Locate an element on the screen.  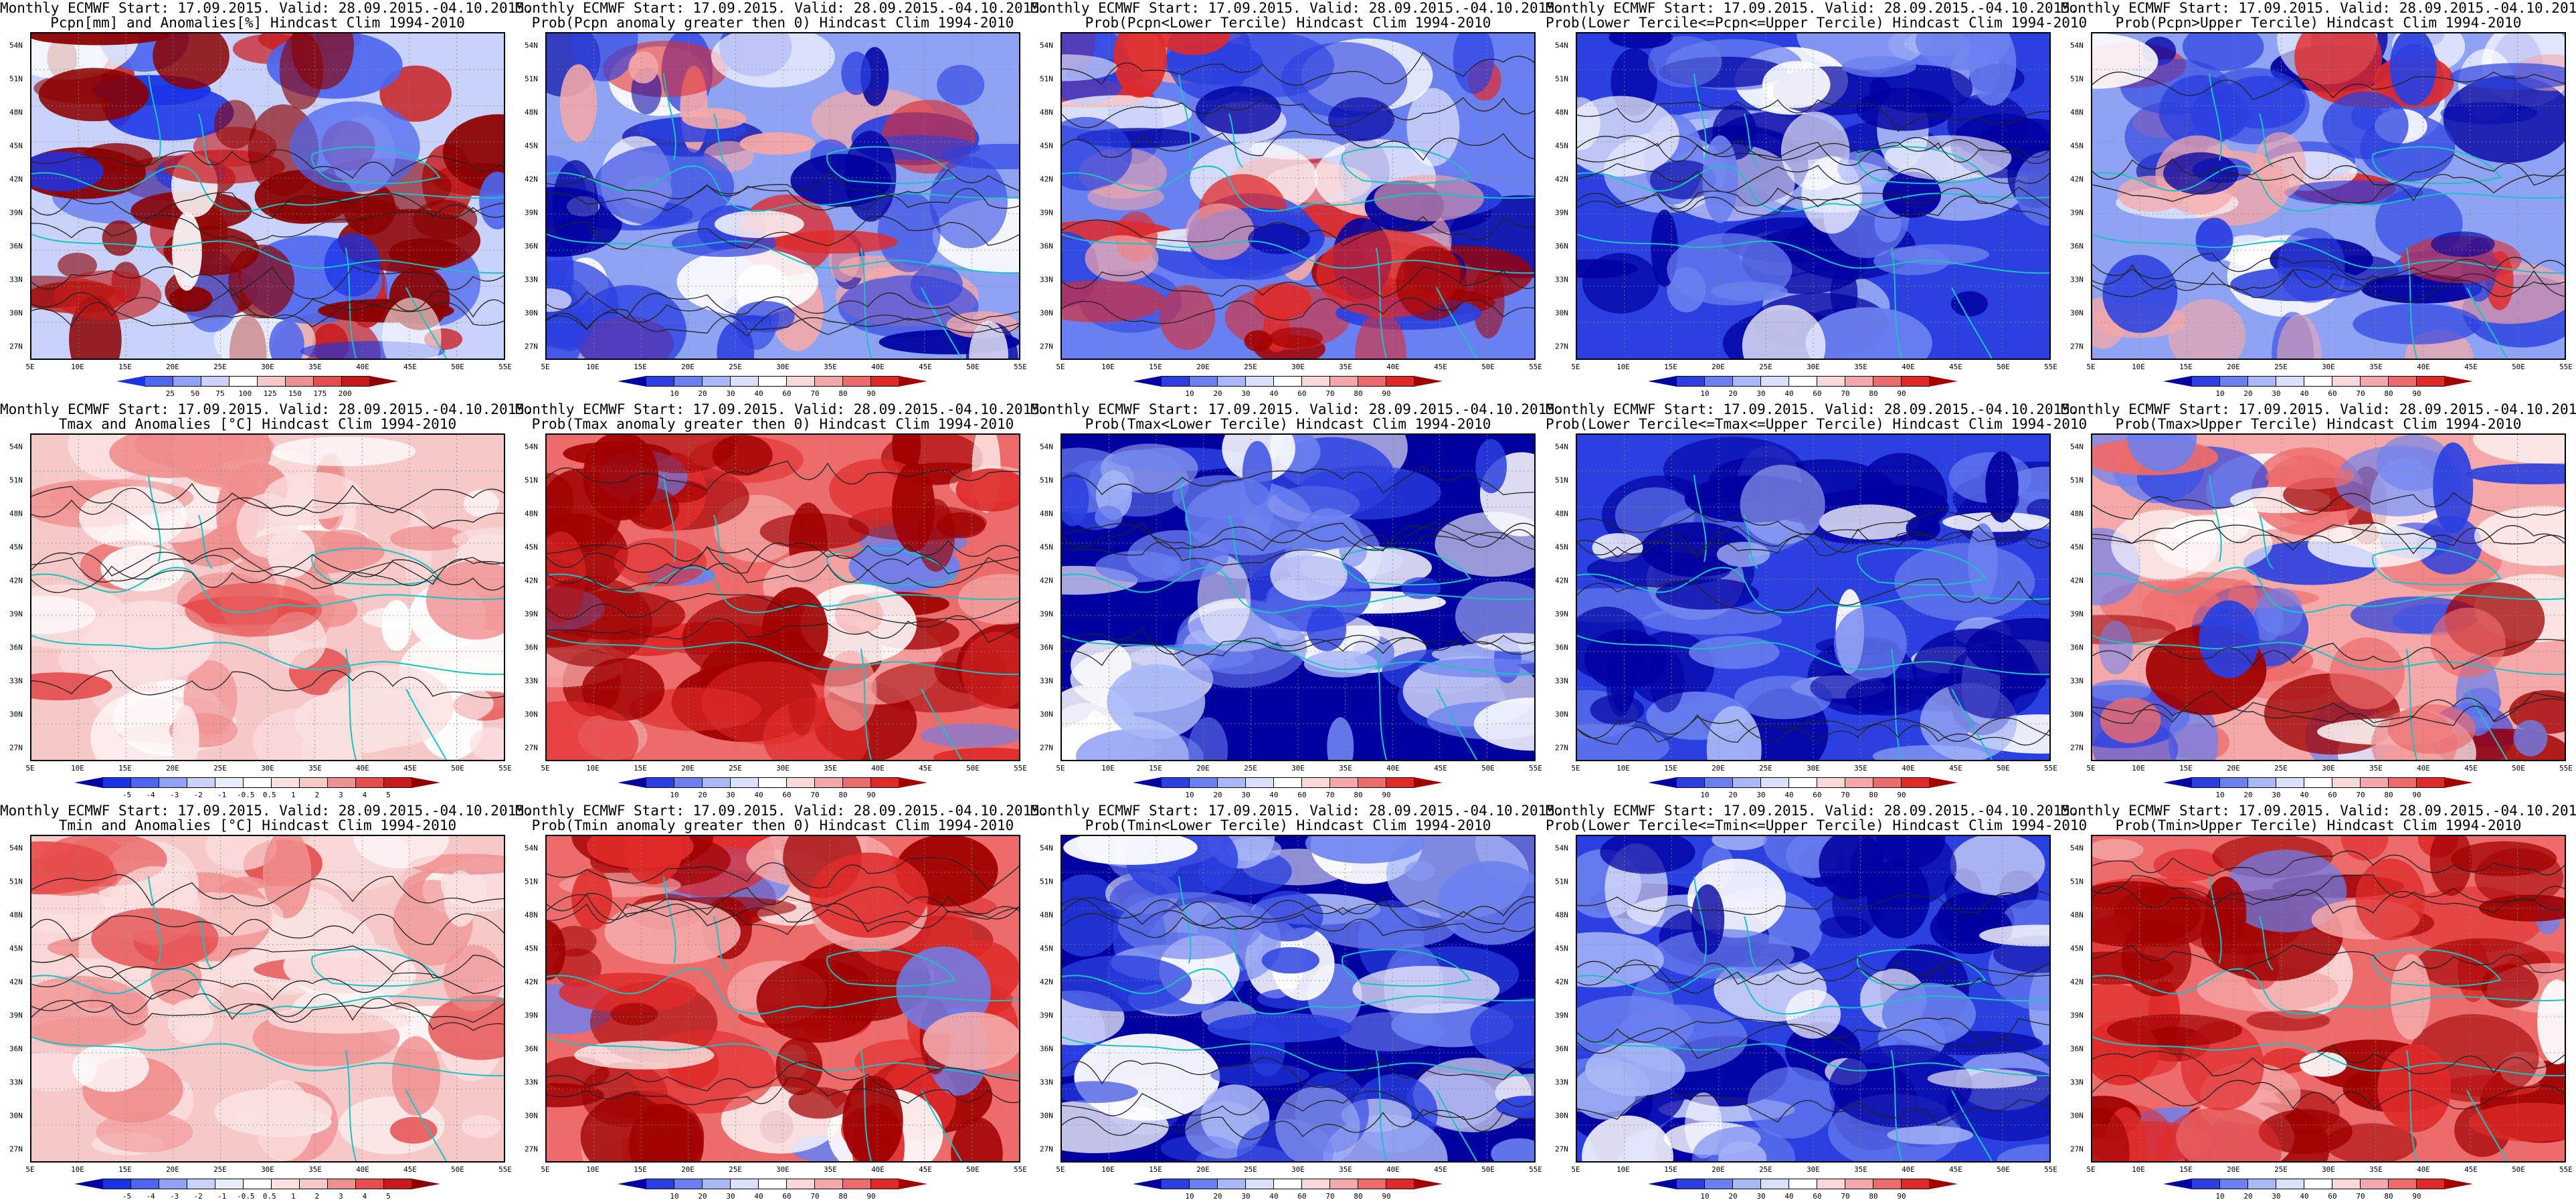
lon-tick-label: 45E is located at coordinates (925, 1169).